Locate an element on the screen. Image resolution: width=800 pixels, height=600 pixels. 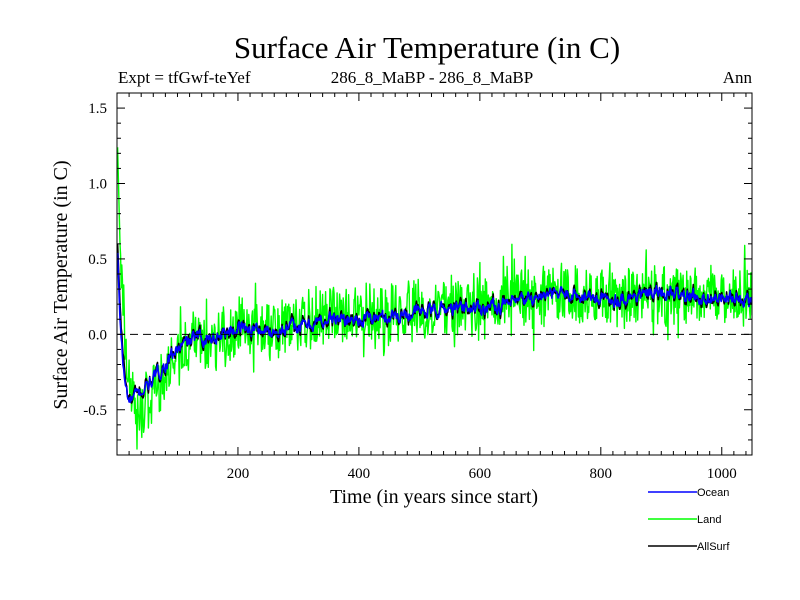
legend-label-land: Land is located at coordinates (709, 520).